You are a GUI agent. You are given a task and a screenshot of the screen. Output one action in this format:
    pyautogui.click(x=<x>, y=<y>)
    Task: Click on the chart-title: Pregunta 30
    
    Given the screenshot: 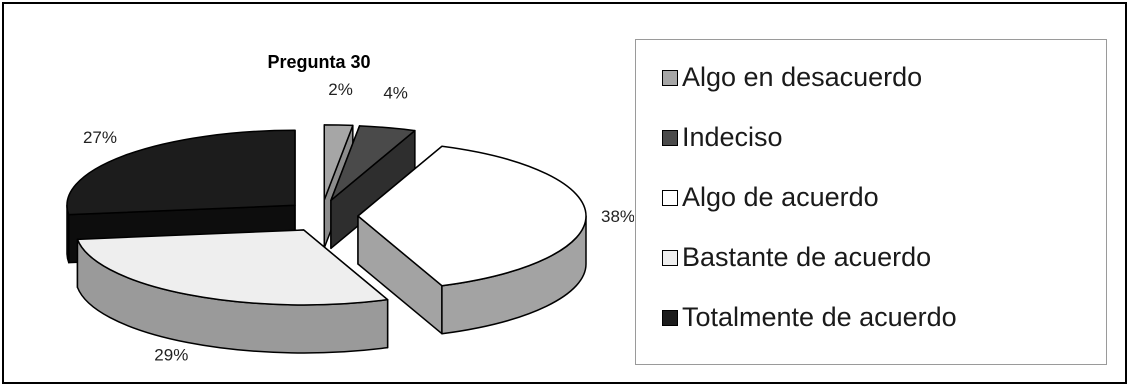 What is the action you would take?
    pyautogui.click(x=318, y=62)
    